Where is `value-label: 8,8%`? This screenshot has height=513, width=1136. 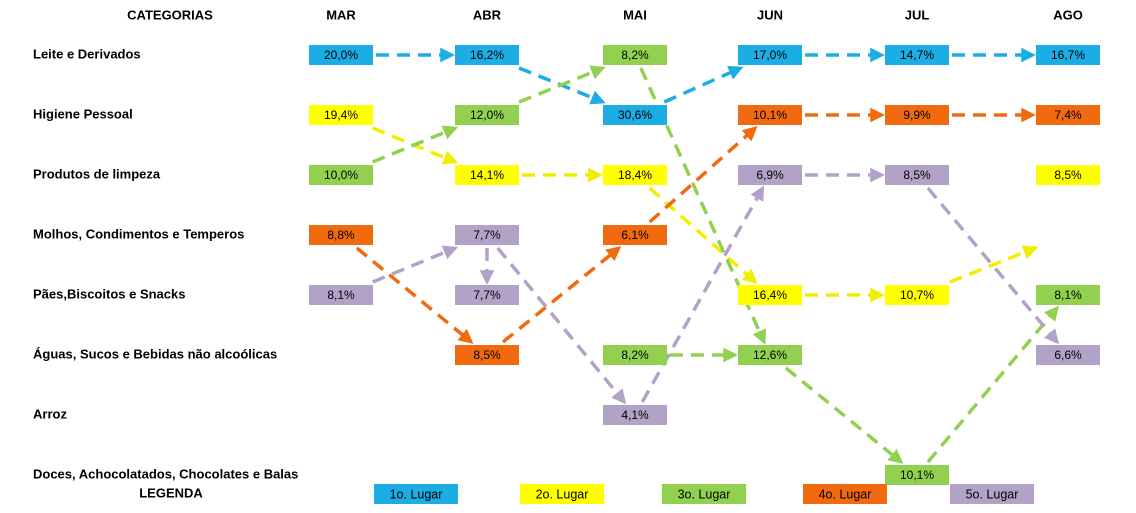
value-label: 8,8% is located at coordinates (341, 235).